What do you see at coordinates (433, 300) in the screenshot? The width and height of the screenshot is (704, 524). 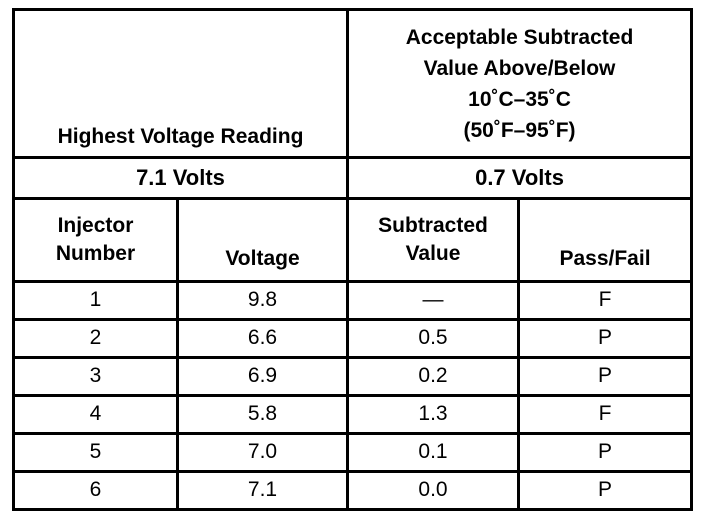 I see `subtracted-value-cell: —` at bounding box center [433, 300].